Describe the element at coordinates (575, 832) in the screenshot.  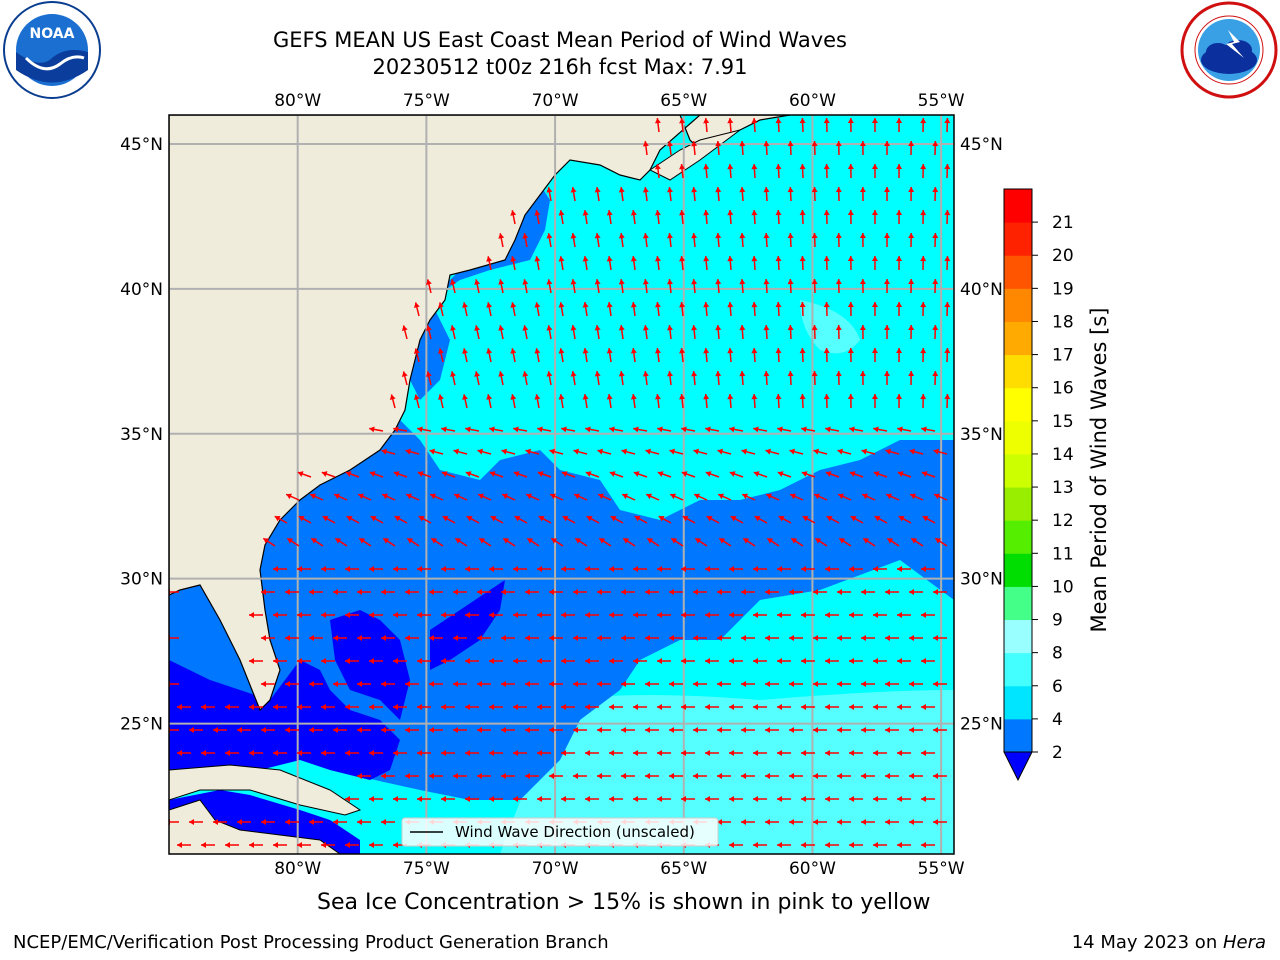
I see `legend-label: Wind Wave Direction (unscaled)` at that location.